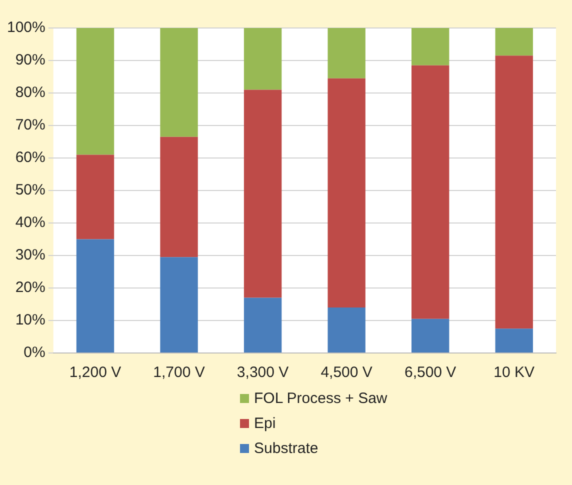 Image resolution: width=572 pixels, height=485 pixels. I want to click on y-tick-label: 40%, so click(30, 223).